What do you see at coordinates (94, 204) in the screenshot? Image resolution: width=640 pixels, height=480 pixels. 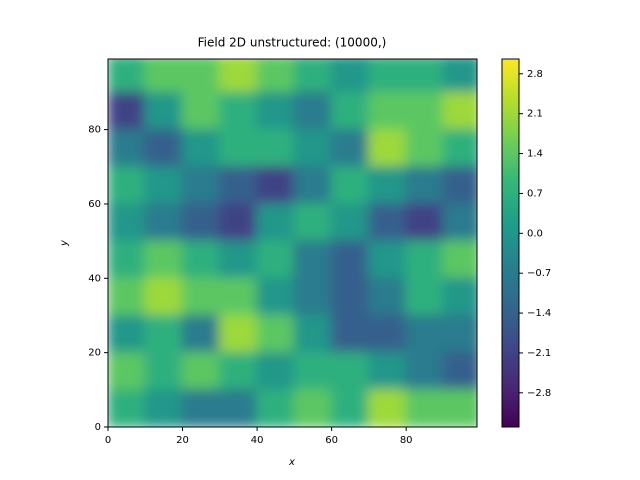 I see `y-tick-label: 60` at bounding box center [94, 204].